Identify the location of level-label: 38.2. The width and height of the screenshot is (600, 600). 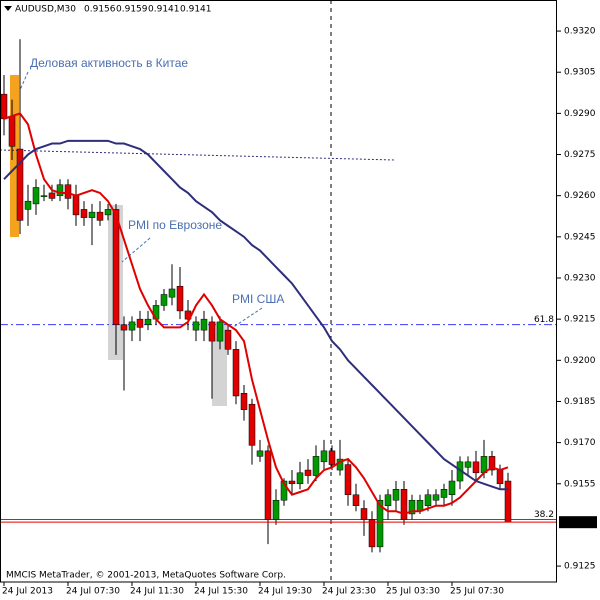
(544, 515).